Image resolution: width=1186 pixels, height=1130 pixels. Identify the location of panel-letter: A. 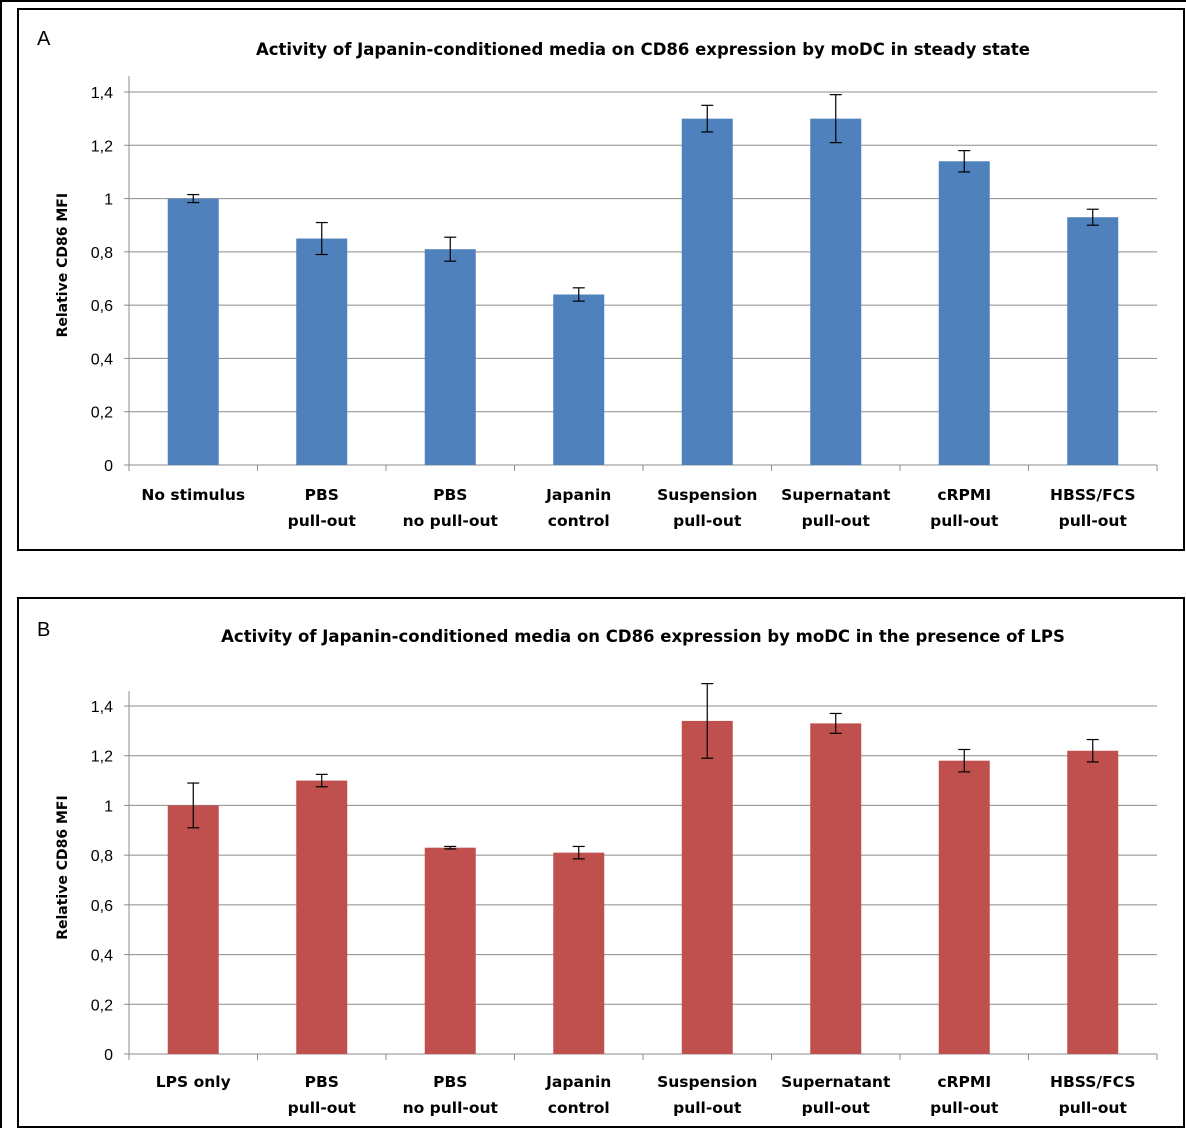
(44, 39).